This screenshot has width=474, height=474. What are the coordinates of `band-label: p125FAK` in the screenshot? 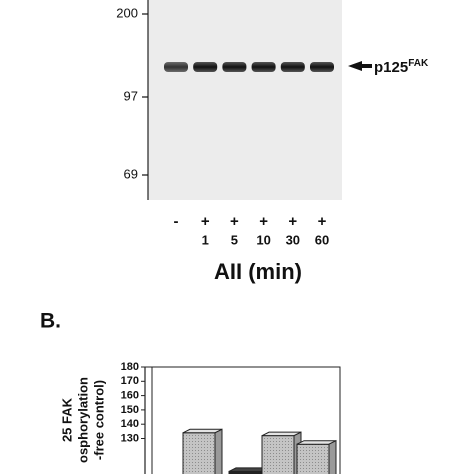 It's located at (401, 67).